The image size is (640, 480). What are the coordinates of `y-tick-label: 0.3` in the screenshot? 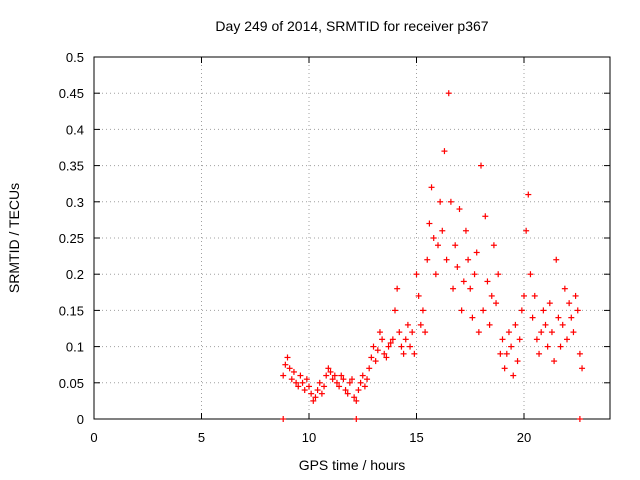 It's located at (75, 202).